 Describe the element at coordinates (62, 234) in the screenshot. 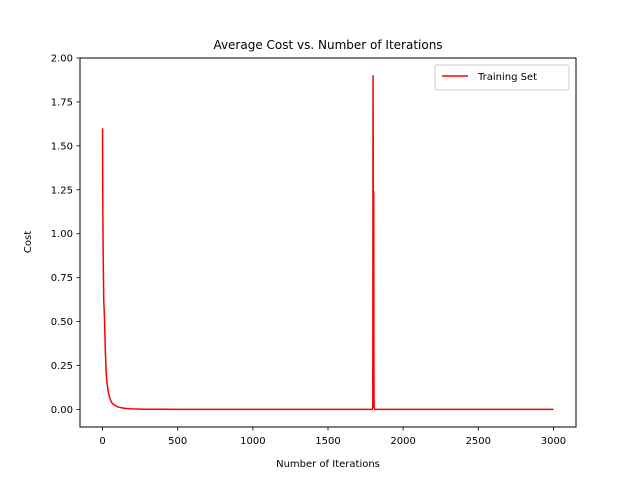

I see `y-tick-label: 1.00` at that location.